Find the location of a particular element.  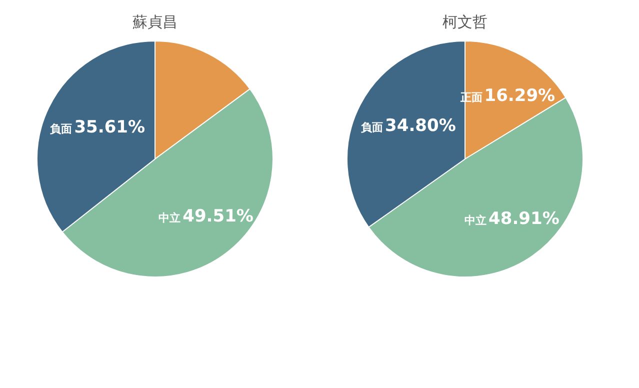

data-label: 48.91% is located at coordinates (524, 219).